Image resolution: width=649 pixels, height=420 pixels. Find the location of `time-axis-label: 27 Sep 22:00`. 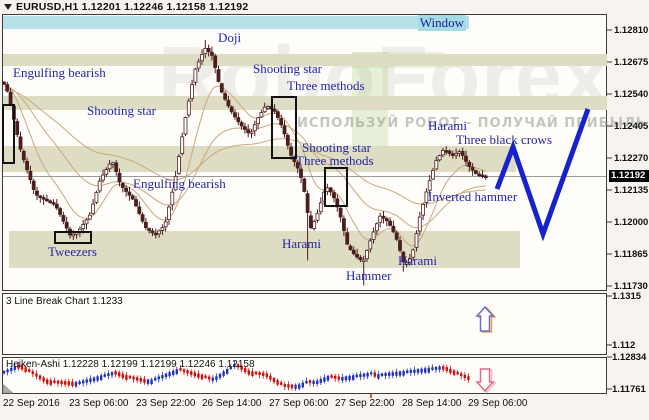

time-axis-label: 27 Sep 22:00 is located at coordinates (365, 403).